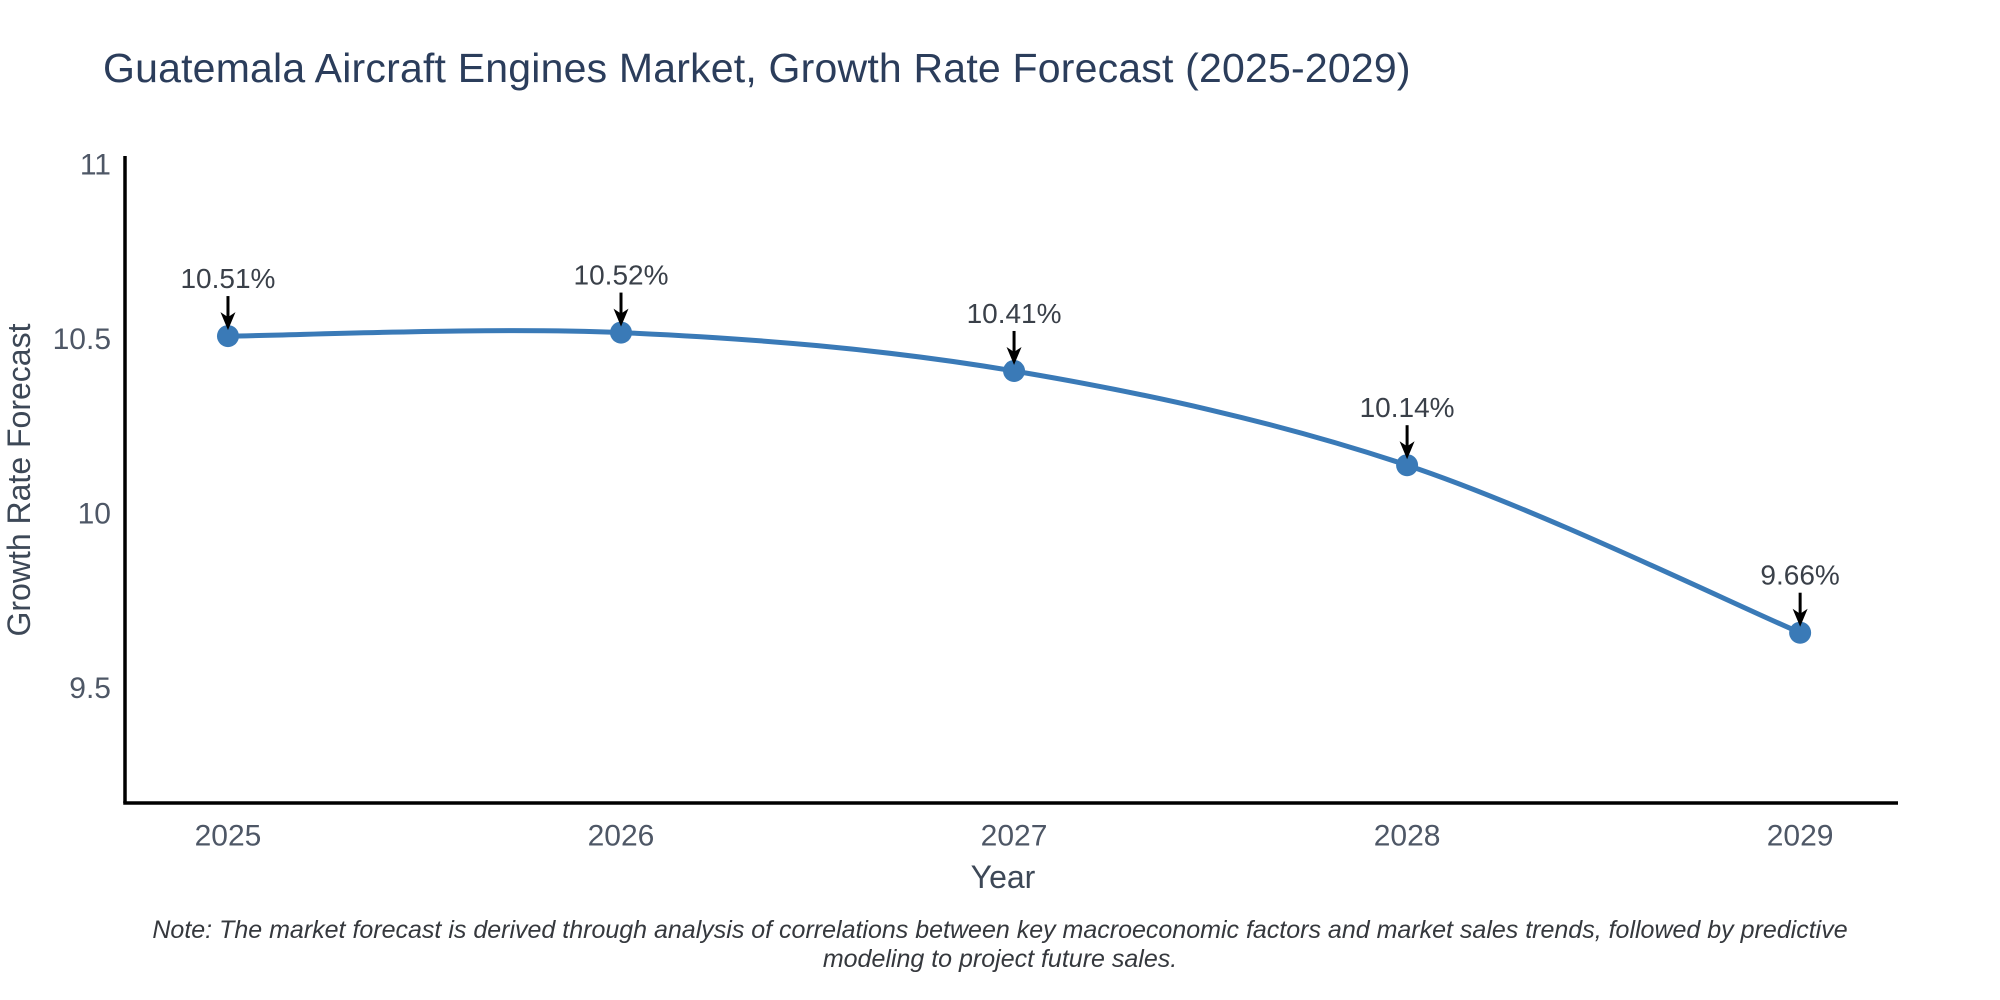 The width and height of the screenshot is (2000, 1000). I want to click on y-tick-label: 9.5, so click(90, 688).